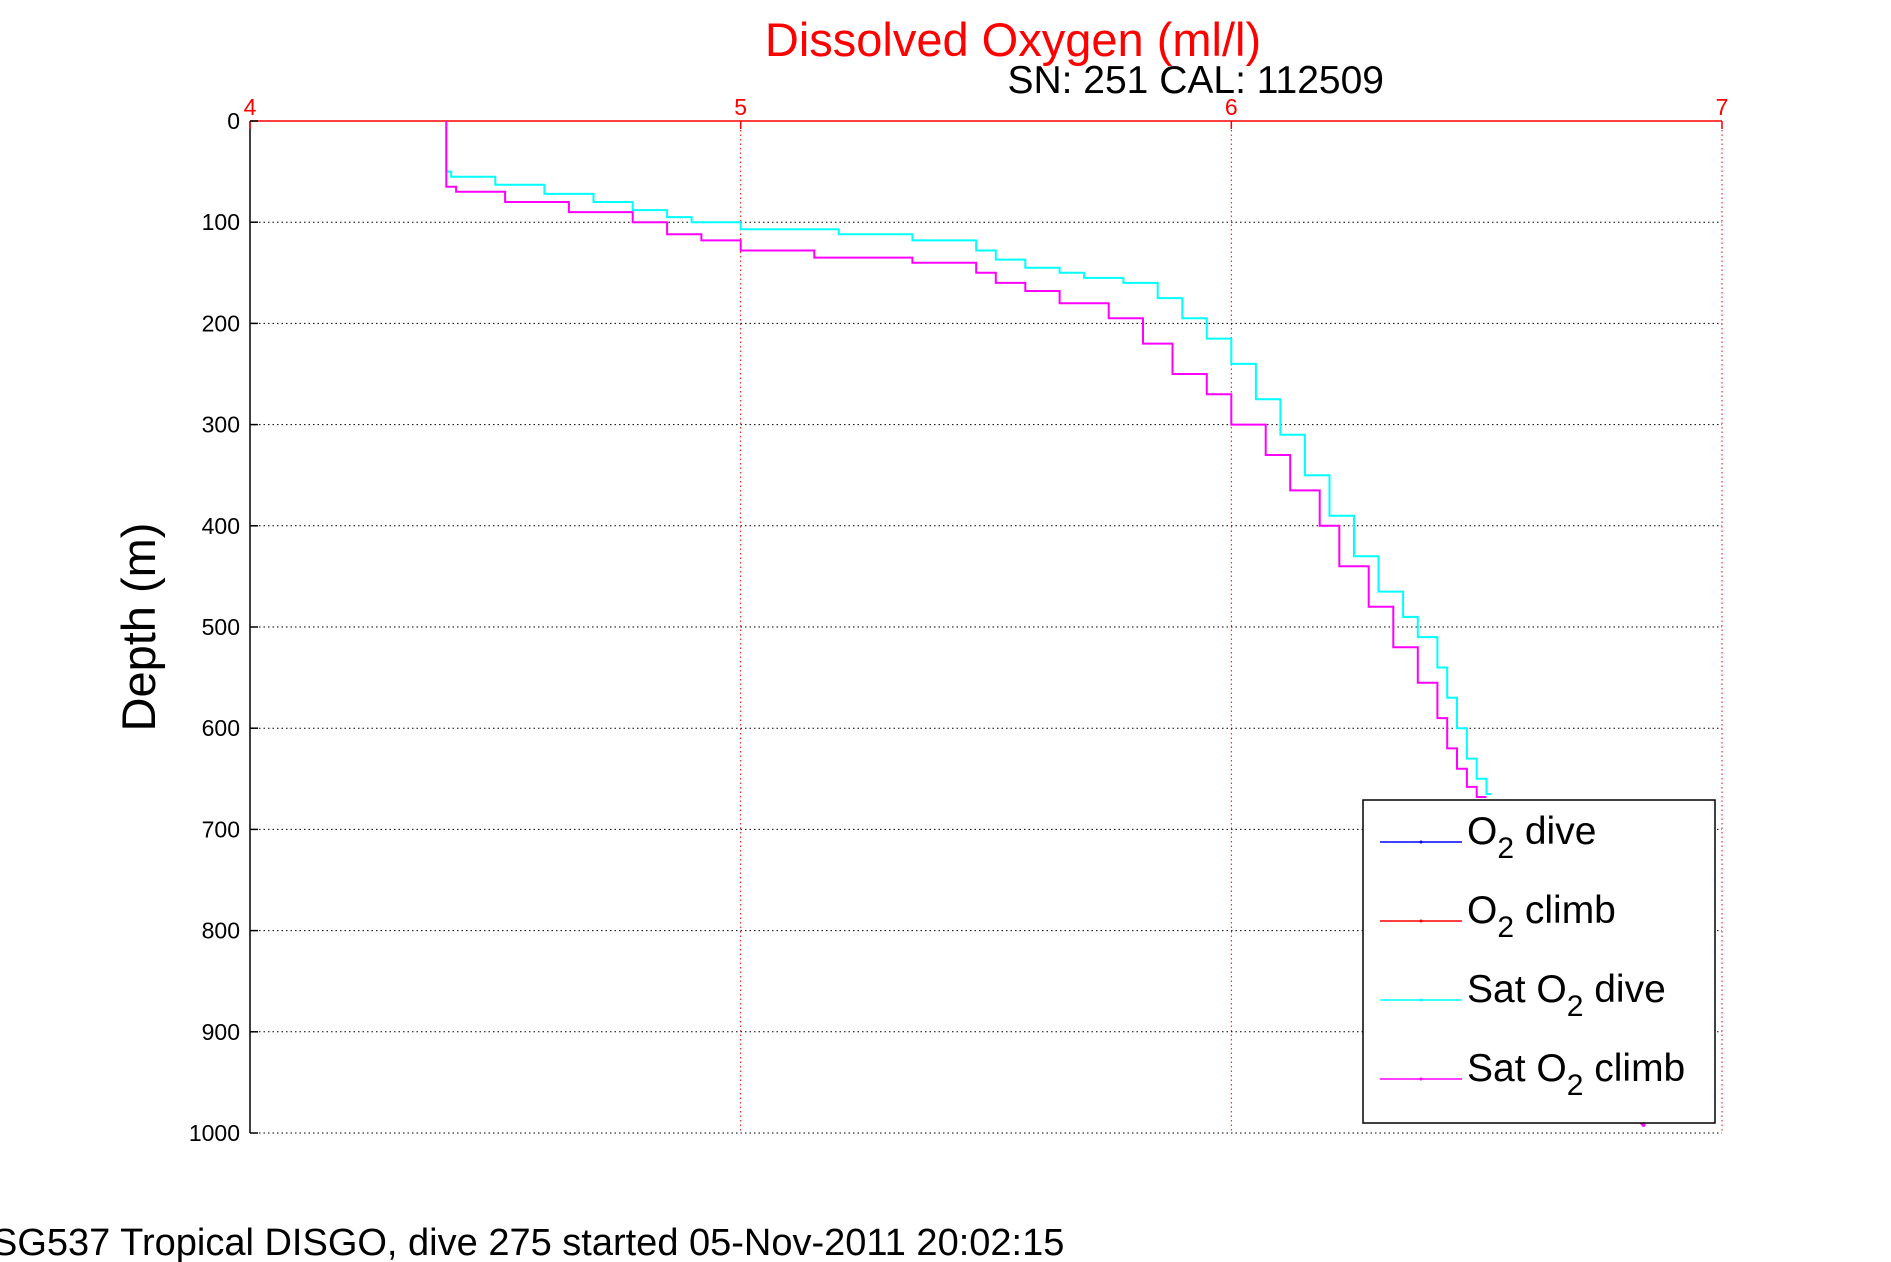 This screenshot has height=1262, width=1891. Describe the element at coordinates (221, 728) in the screenshot. I see `y-tick-label: 600` at that location.